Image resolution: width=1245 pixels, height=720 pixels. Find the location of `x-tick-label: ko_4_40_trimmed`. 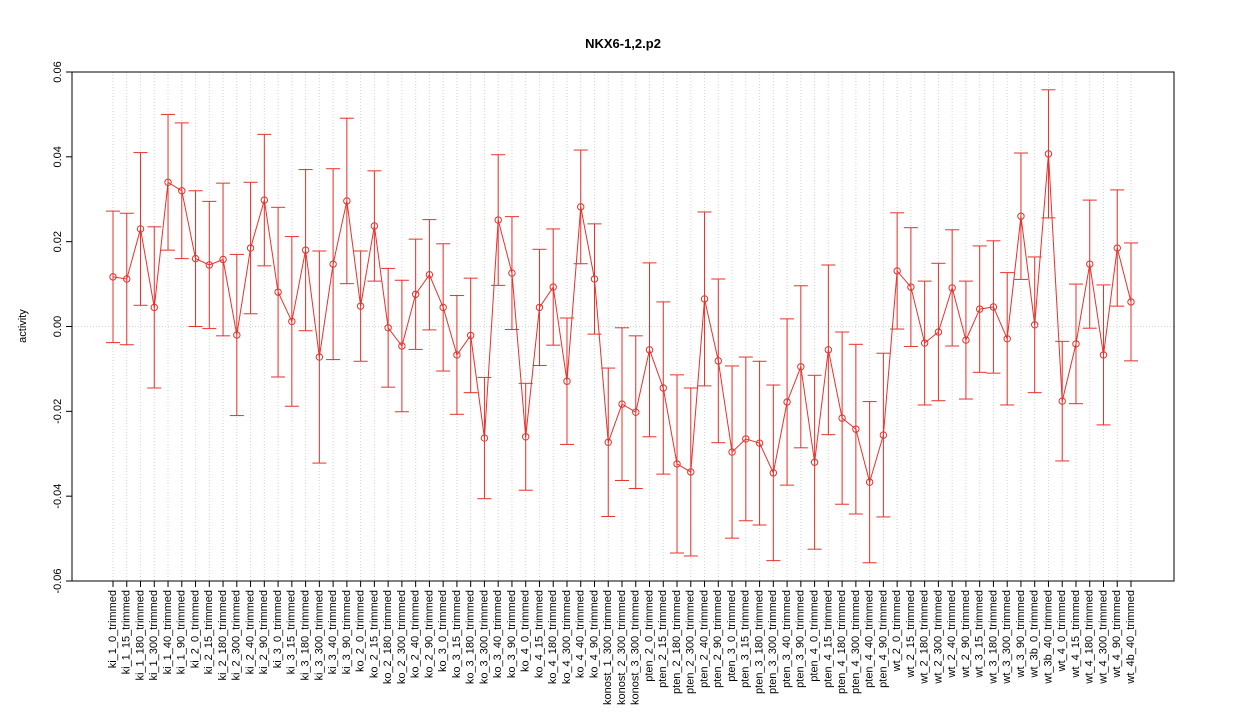

x-tick-label: ko_4_40_trimmed is located at coordinates (581, 634).